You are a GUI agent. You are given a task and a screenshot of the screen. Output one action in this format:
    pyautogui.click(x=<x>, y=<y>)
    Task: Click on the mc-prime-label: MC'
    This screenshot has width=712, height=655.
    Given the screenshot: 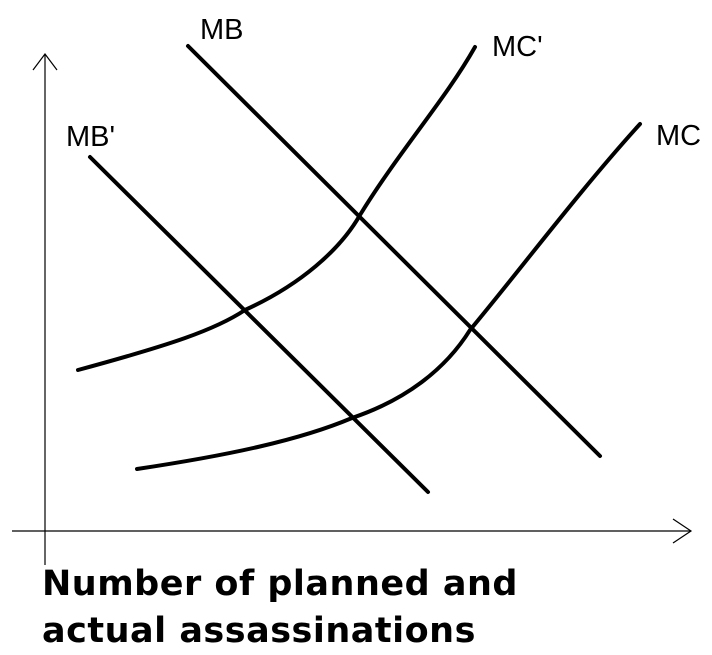 What is the action you would take?
    pyautogui.click(x=517, y=47)
    